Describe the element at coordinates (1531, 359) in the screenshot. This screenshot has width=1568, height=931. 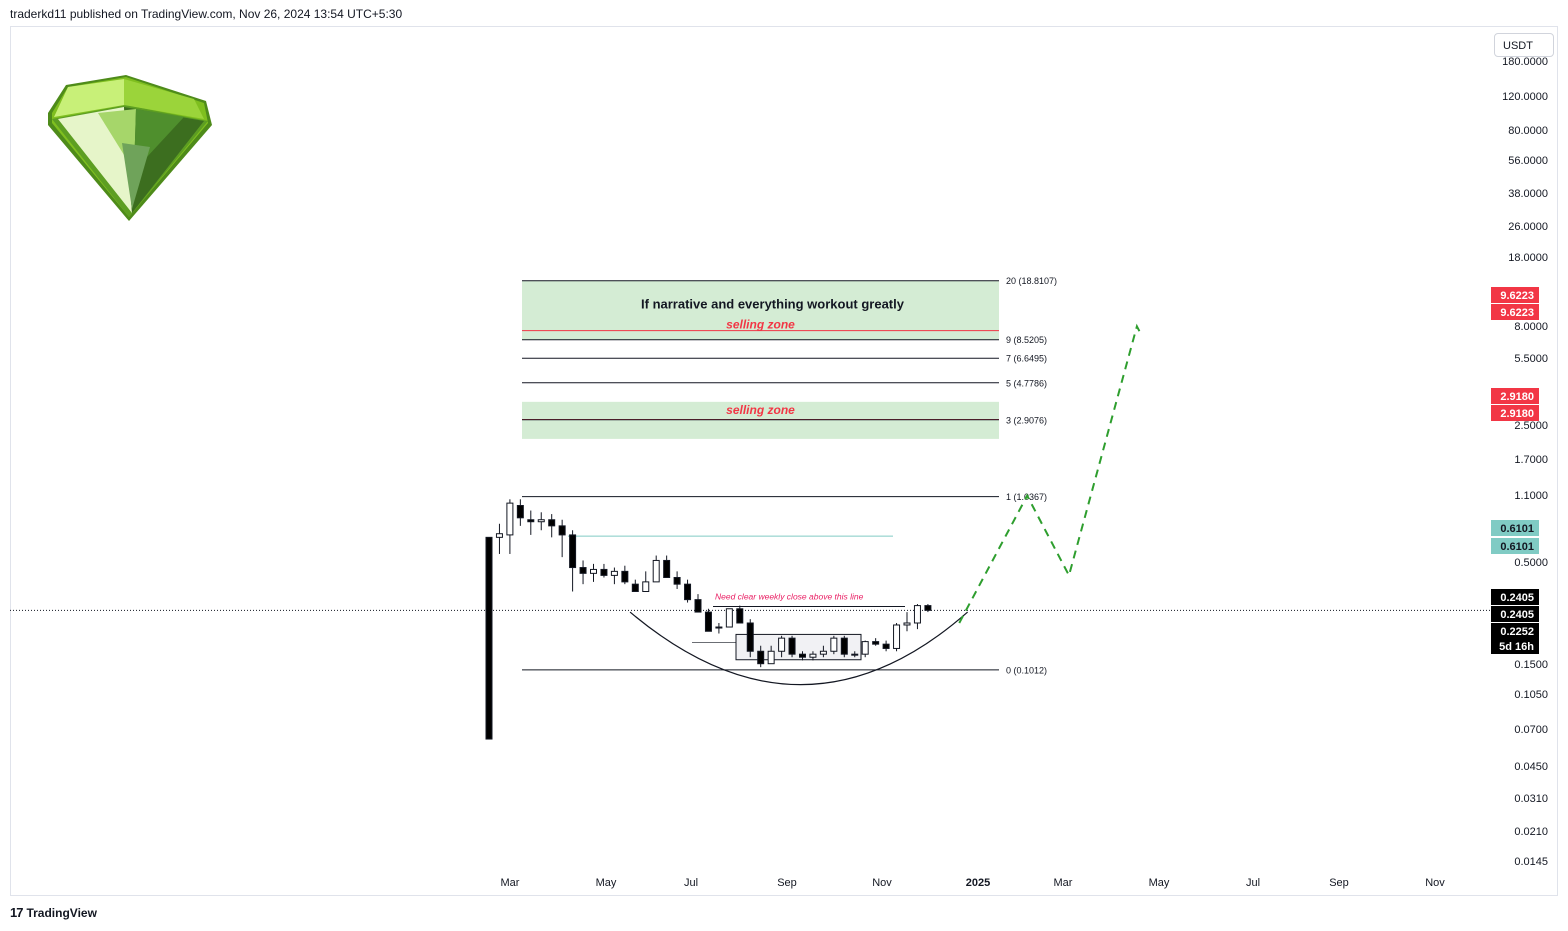
I see `price-tick: 5.5000` at that location.